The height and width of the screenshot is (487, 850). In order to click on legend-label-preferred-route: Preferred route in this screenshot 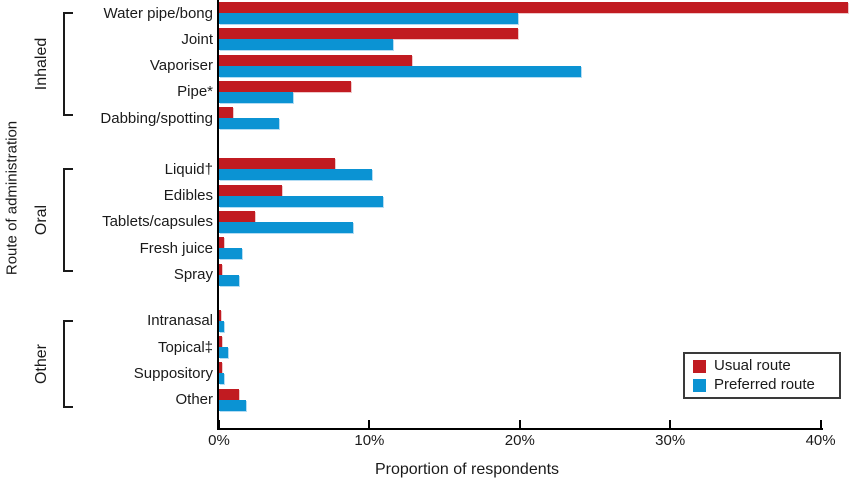, I will do `click(764, 384)`.